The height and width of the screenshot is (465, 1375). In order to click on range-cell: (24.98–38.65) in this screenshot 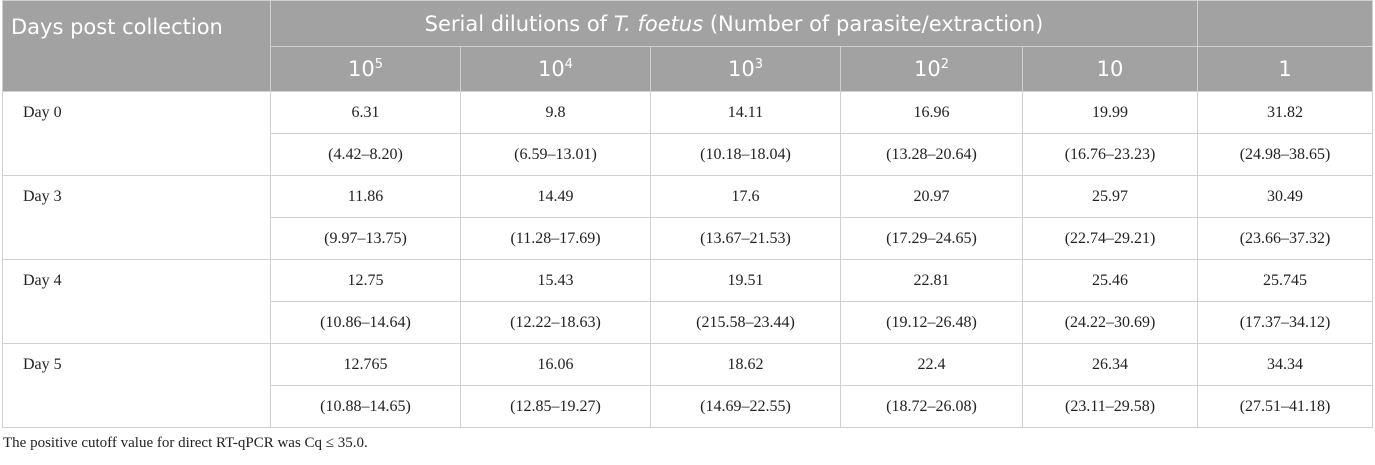, I will do `click(1285, 154)`.